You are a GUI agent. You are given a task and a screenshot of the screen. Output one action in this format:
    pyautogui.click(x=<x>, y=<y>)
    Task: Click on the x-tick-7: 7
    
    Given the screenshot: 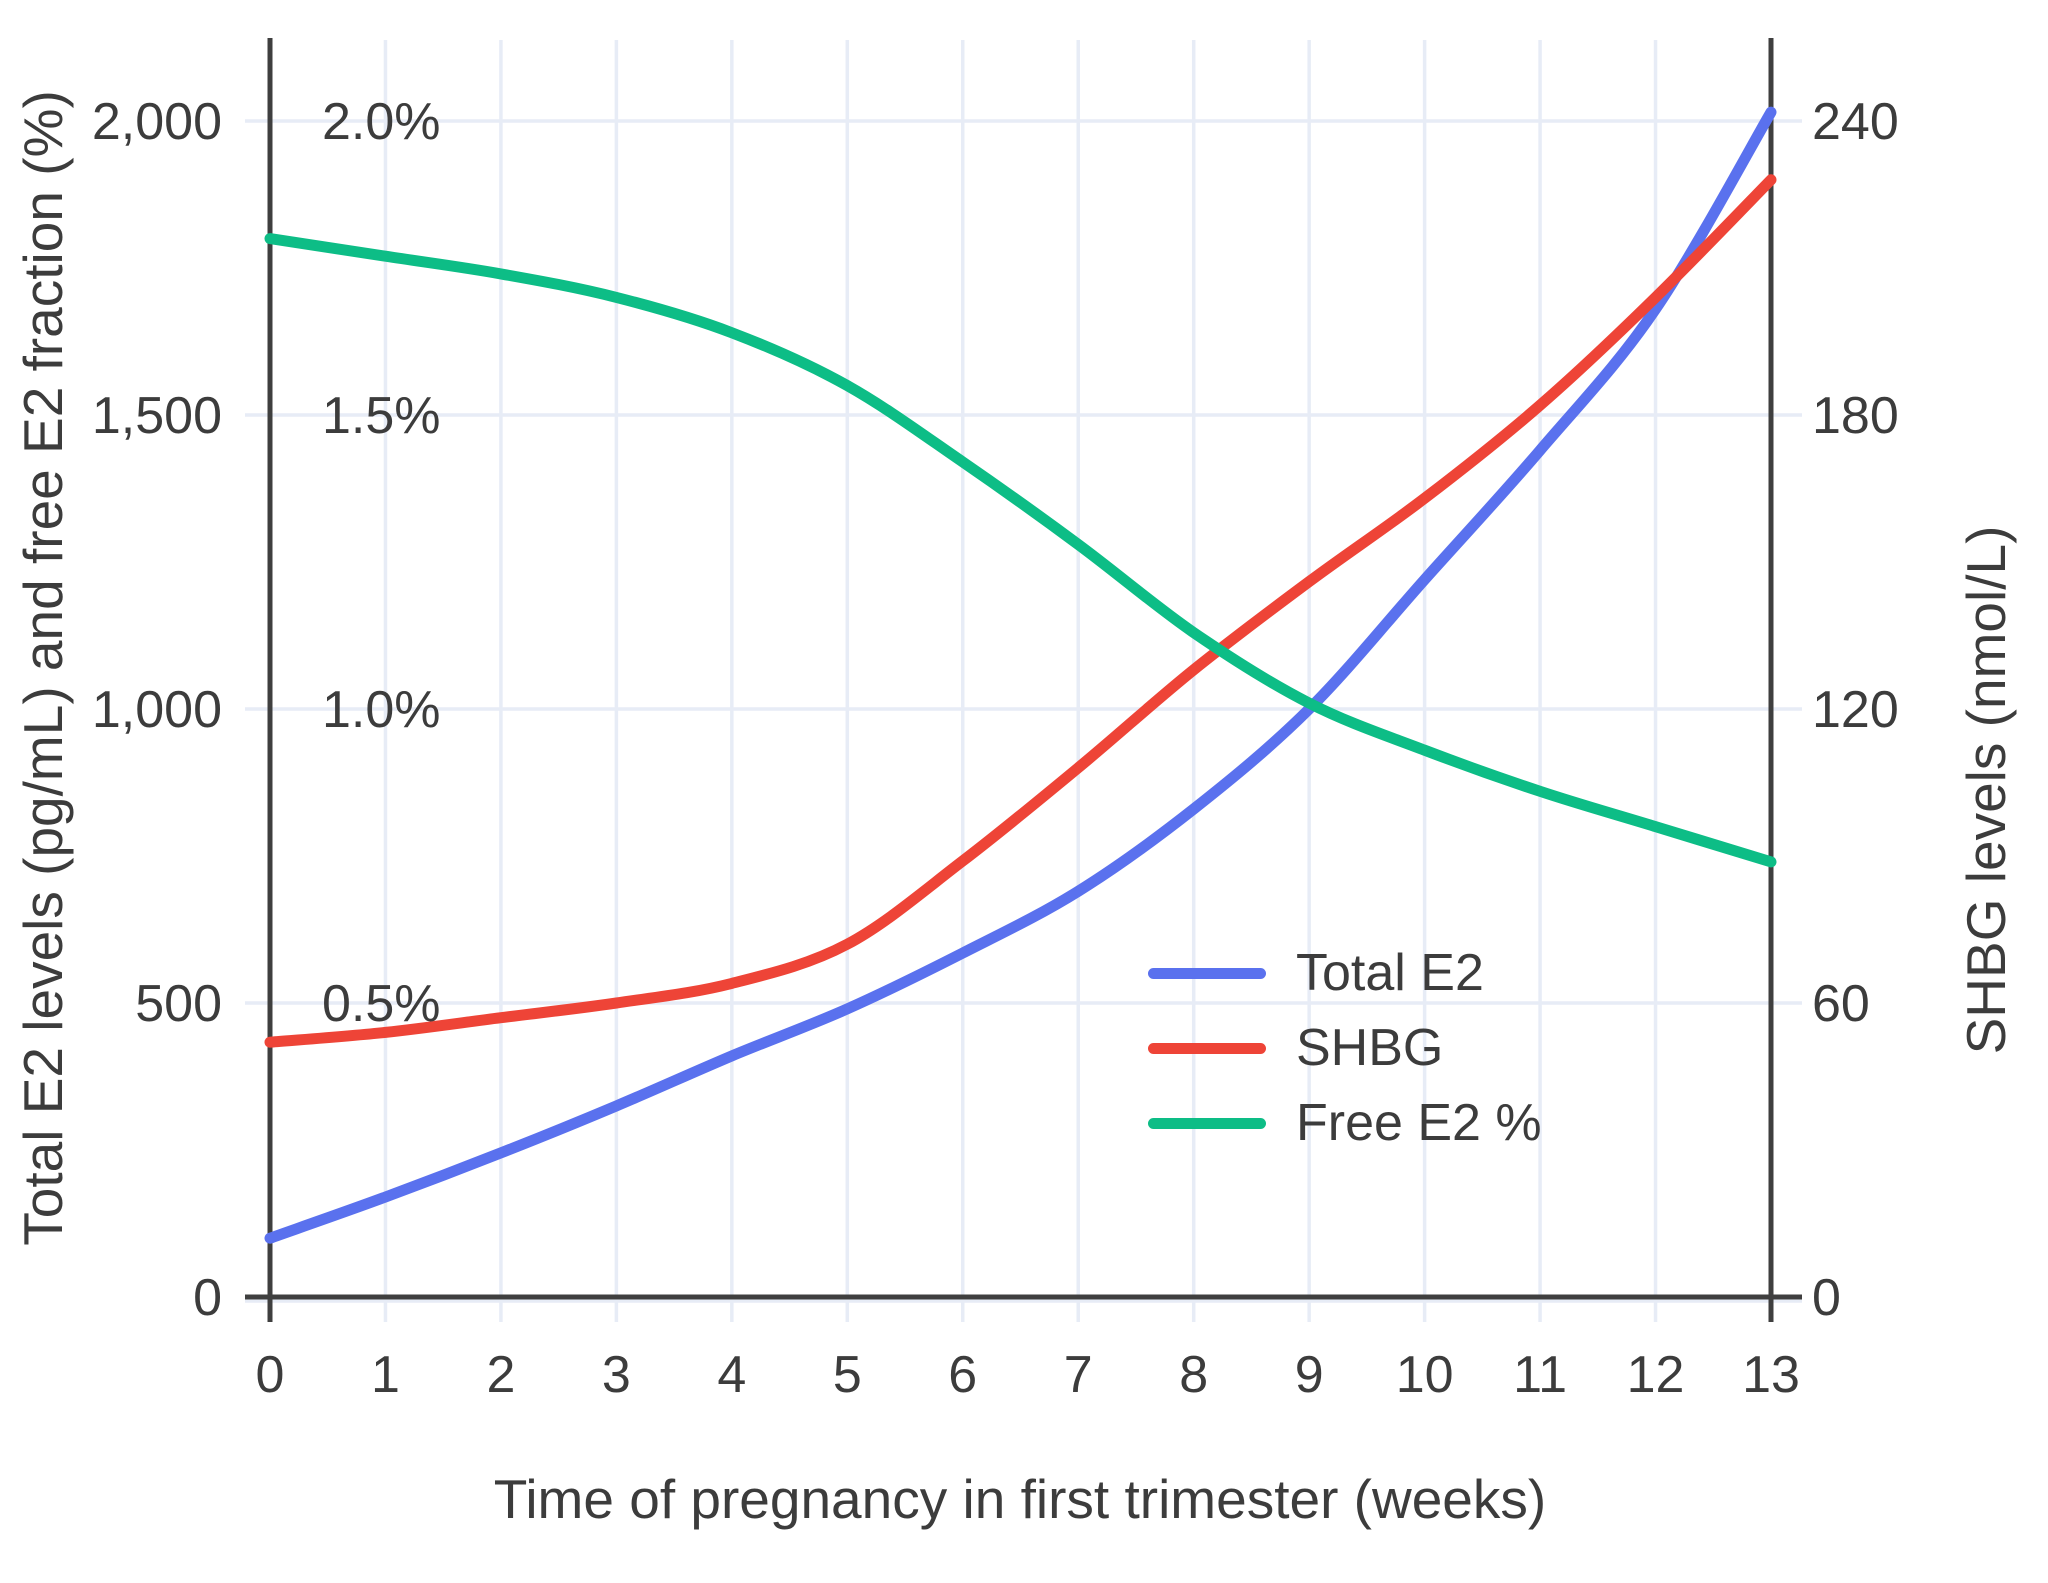 What is the action you would take?
    pyautogui.click(x=1078, y=1375)
    